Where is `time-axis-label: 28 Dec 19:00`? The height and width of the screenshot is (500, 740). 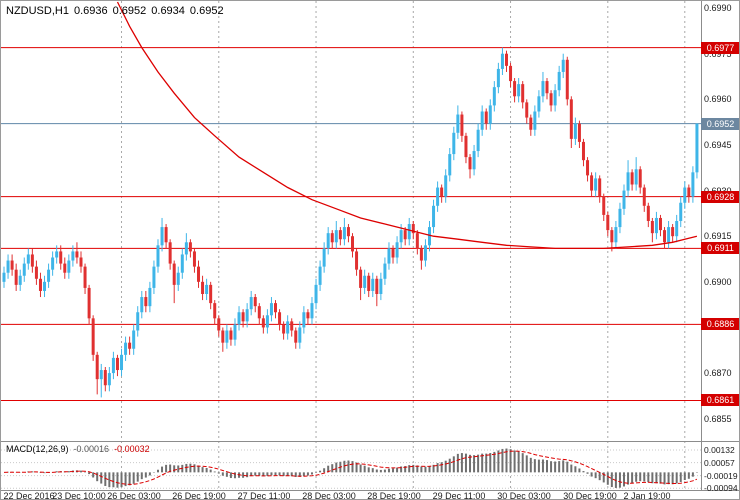 time-axis-label: 28 Dec 19:00 is located at coordinates (394, 495).